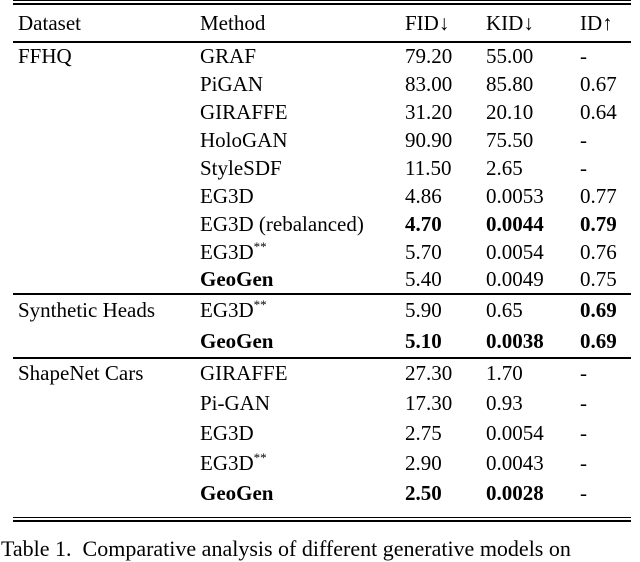  I want to click on col-header-method: Method, so click(302, 24).